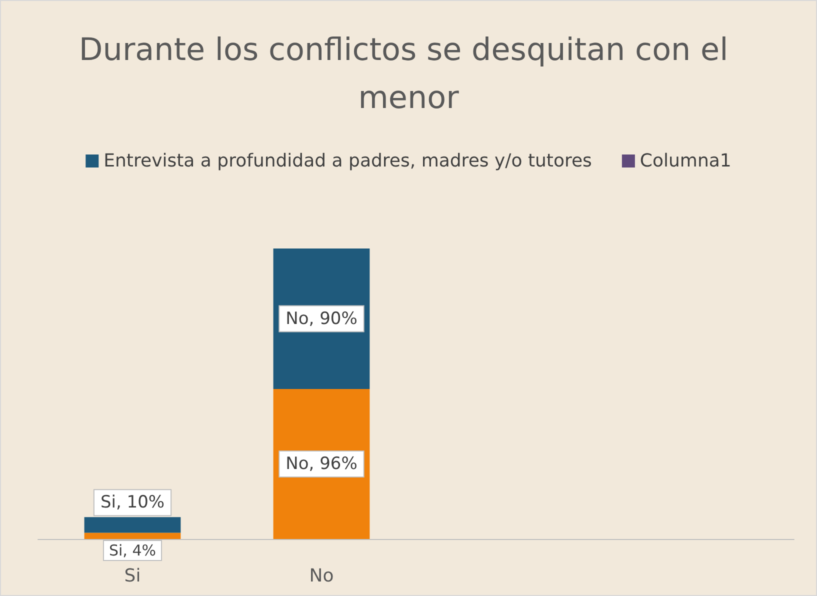 Image resolution: width=817 pixels, height=596 pixels. What do you see at coordinates (322, 318) in the screenshot?
I see `data-label: No, 90%` at bounding box center [322, 318].